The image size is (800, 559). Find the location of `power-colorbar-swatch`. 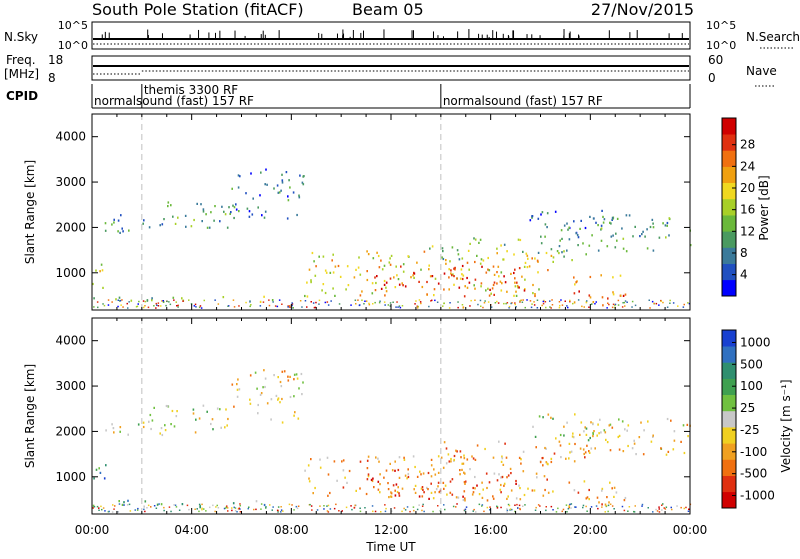

power-colorbar-swatch is located at coordinates (729, 255).